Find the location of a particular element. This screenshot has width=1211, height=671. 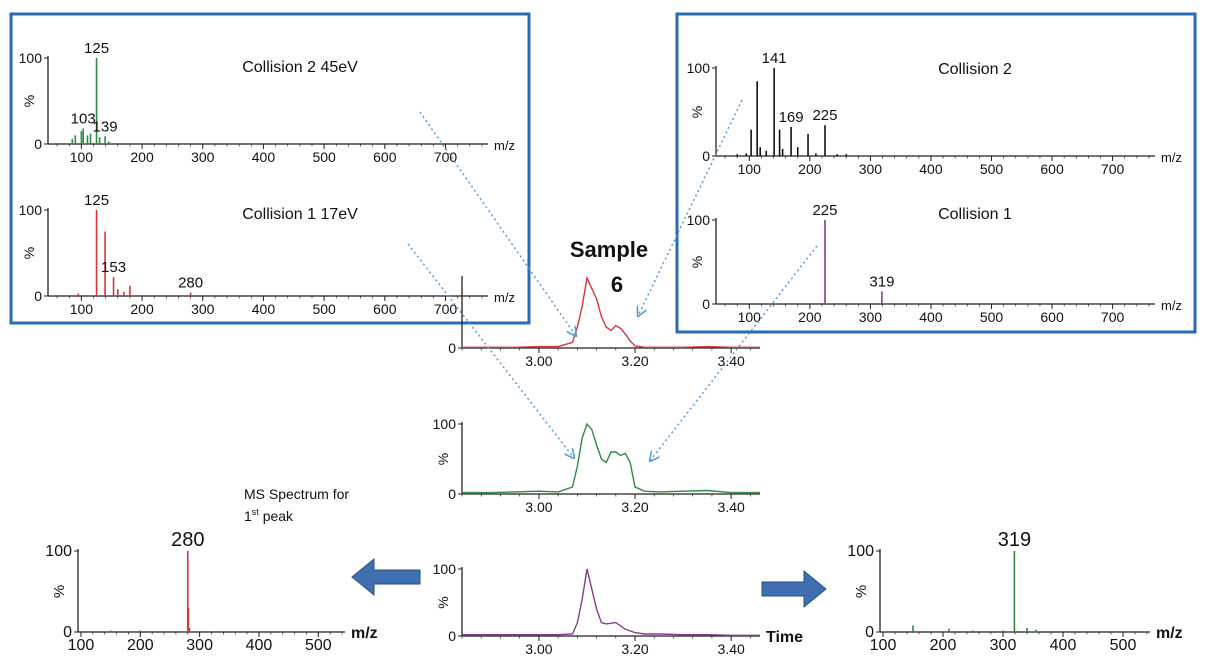

chromatogram-trace is located at coordinates (611, 458).